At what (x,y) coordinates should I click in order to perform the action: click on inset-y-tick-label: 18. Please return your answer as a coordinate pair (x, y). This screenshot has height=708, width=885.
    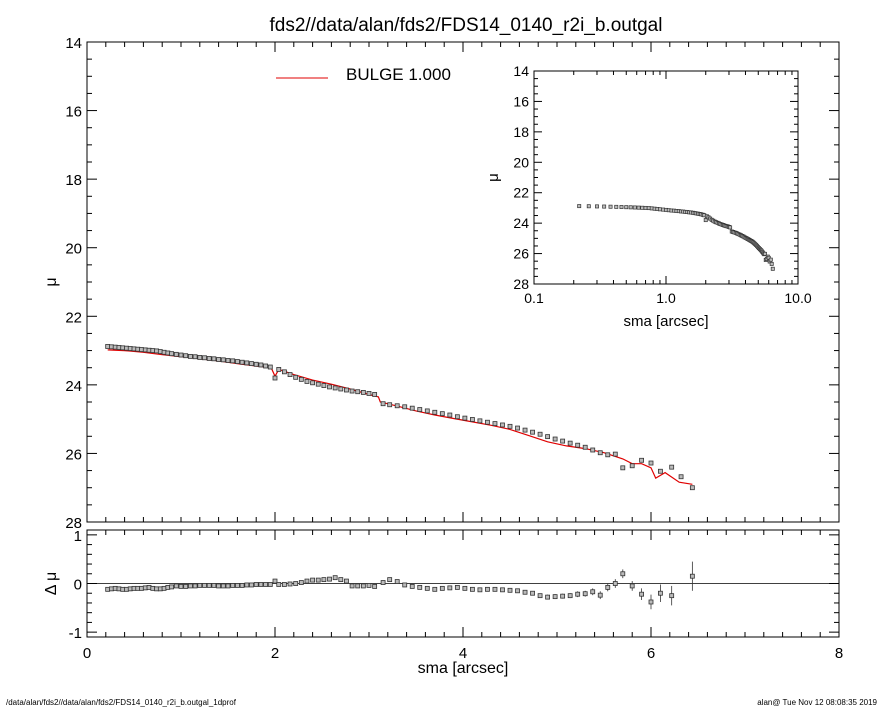
    Looking at the image, I should click on (521, 132).